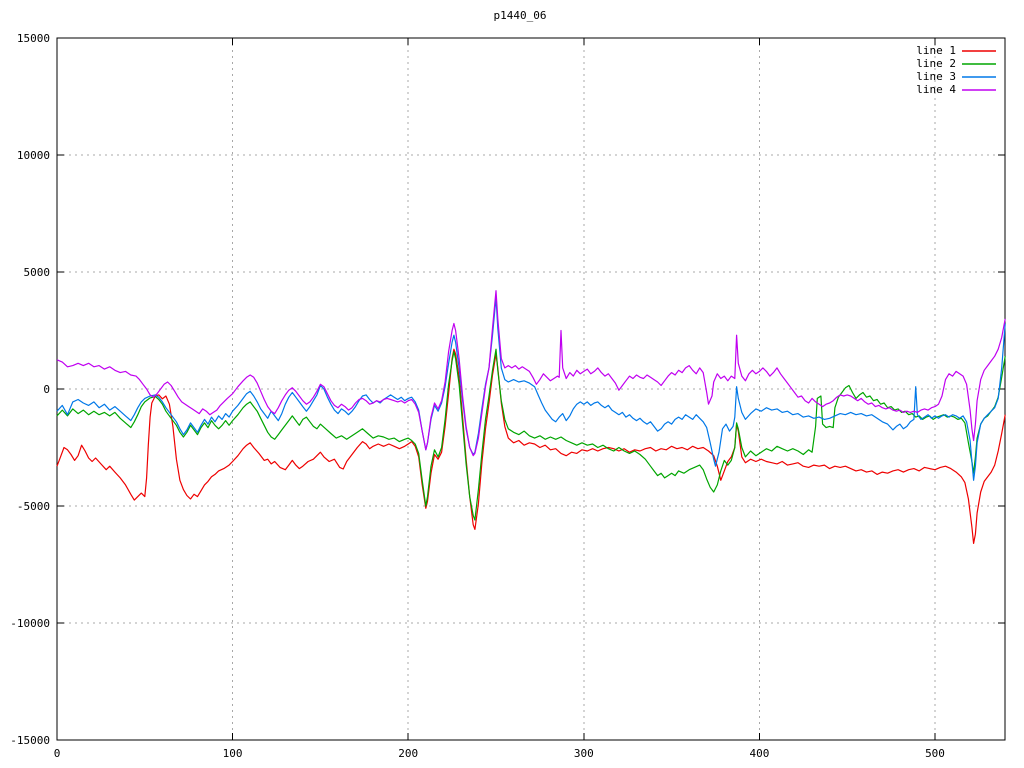 This screenshot has width=1024, height=768. What do you see at coordinates (33, 155) in the screenshot?
I see `y-tick-label: 10000` at bounding box center [33, 155].